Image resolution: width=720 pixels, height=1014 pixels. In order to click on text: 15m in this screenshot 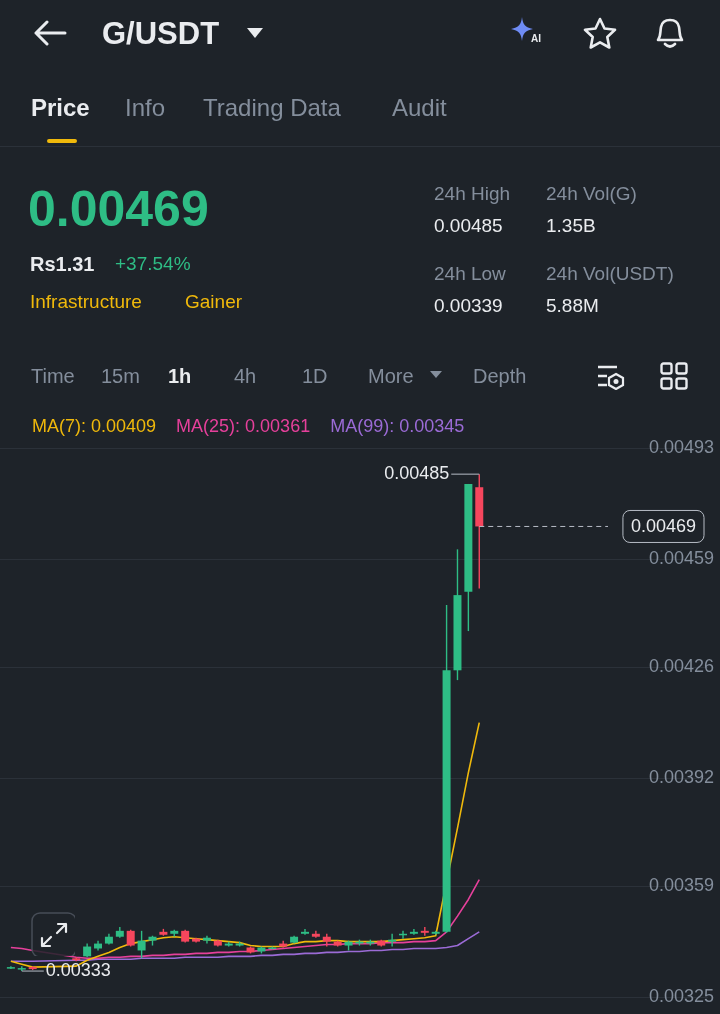, I will do `click(120, 376)`.